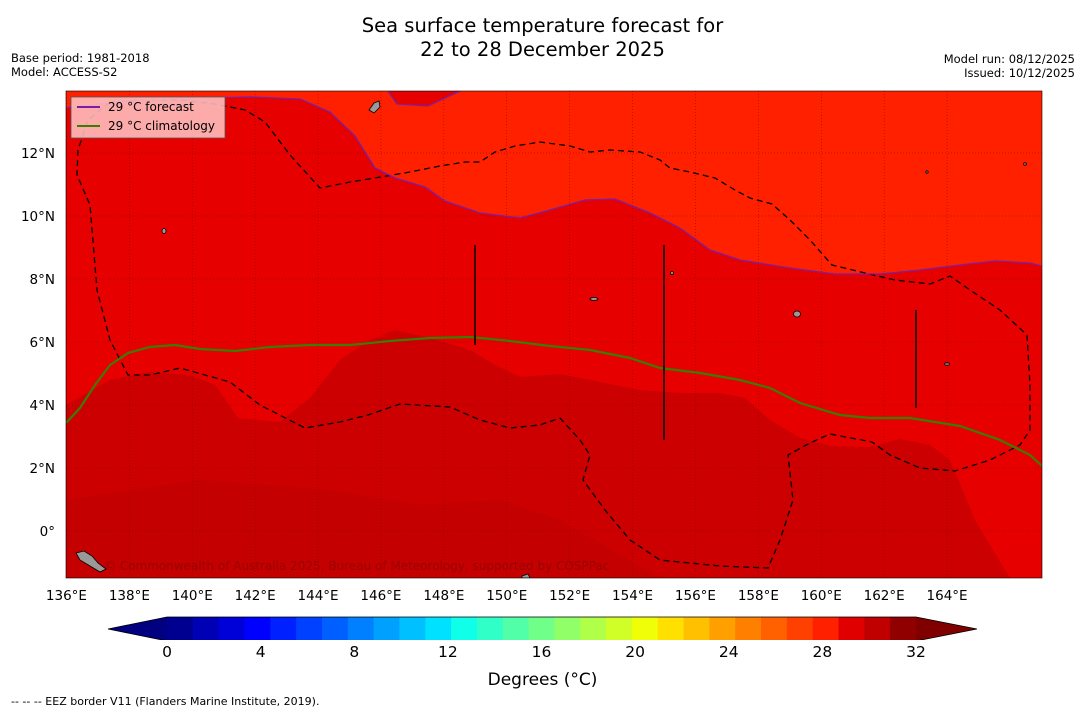 The height and width of the screenshot is (713, 1085). Describe the element at coordinates (38, 217) in the screenshot. I see `lat-label: 10°N` at that location.